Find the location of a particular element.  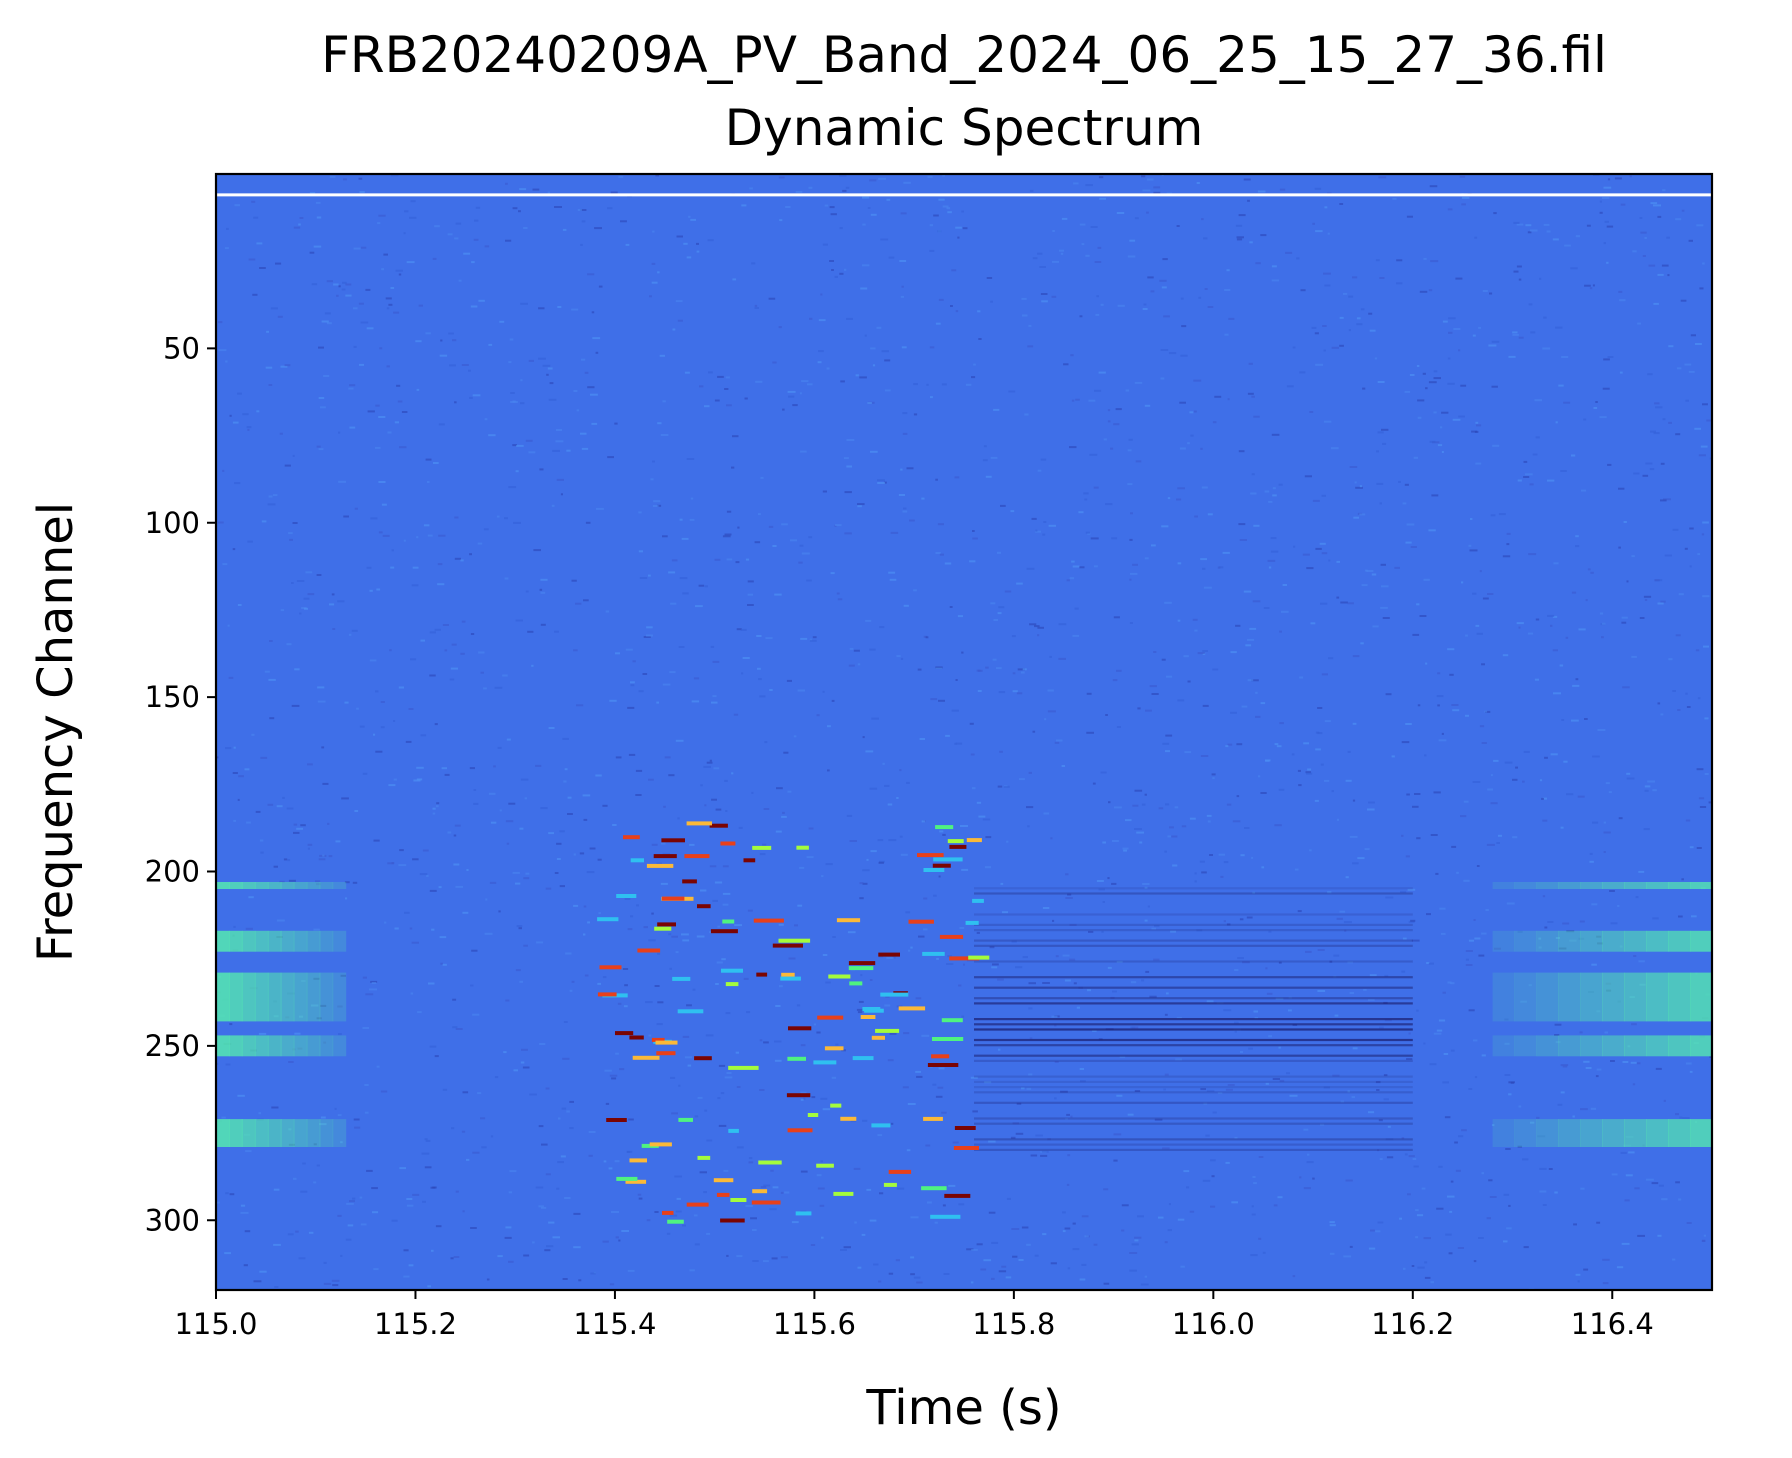

y-tick-label: 300 is located at coordinates (172, 1220).